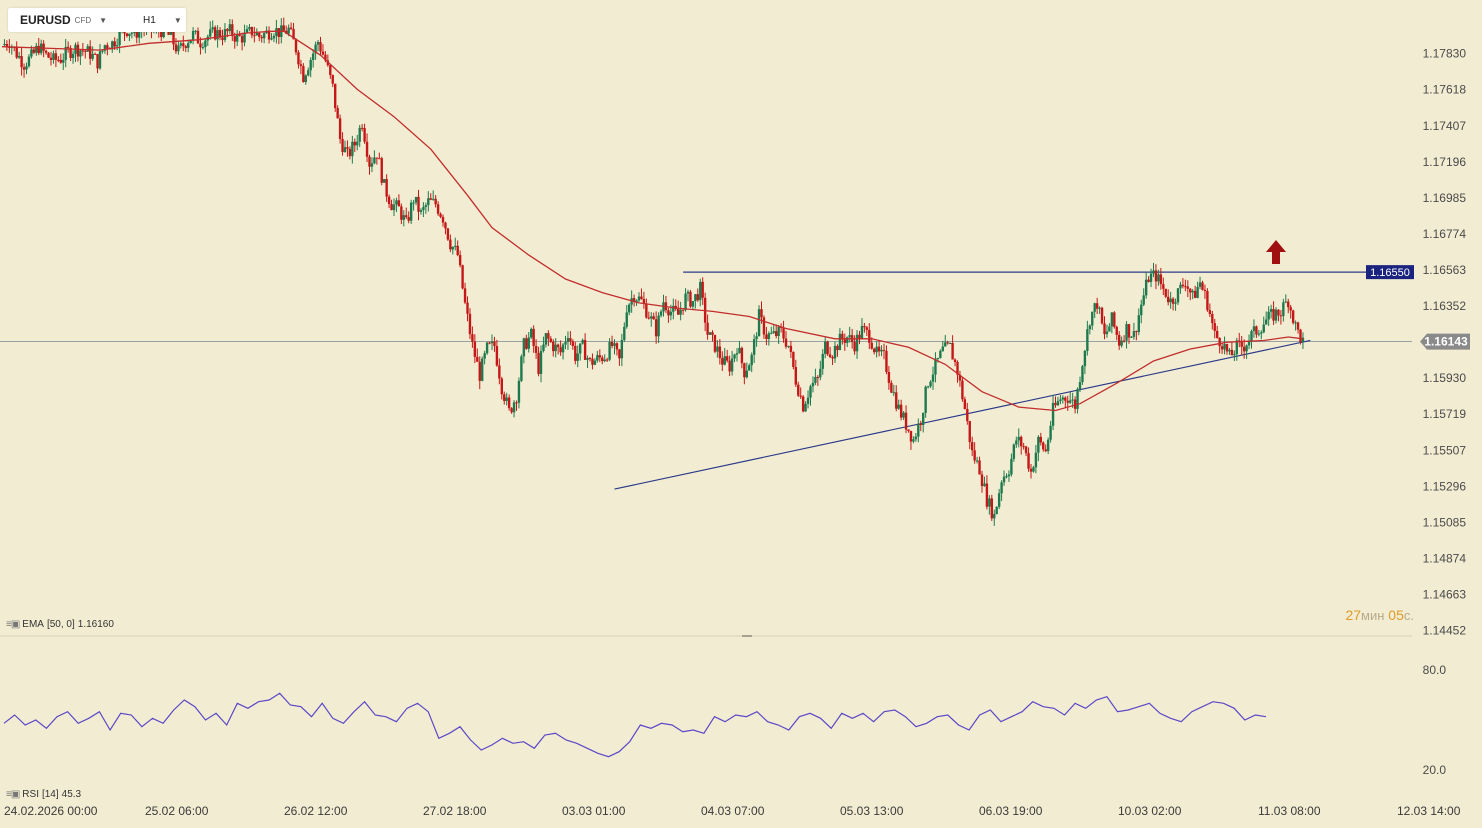 This screenshot has height=828, width=1482. Describe the element at coordinates (149, 20) in the screenshot. I see `timeframe-selector: H1` at that location.